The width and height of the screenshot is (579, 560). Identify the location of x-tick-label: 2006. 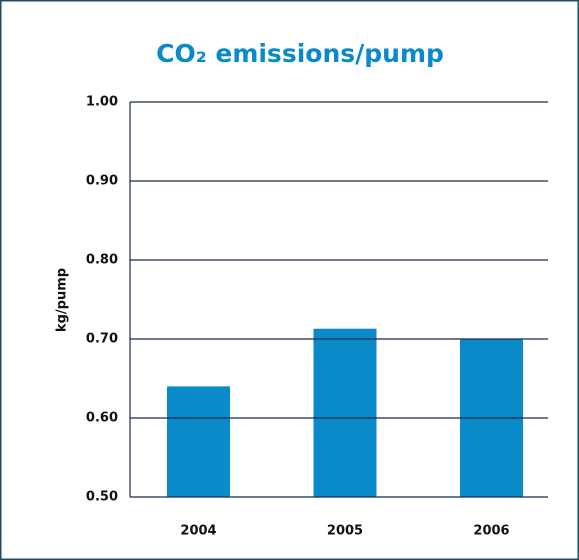
(491, 531).